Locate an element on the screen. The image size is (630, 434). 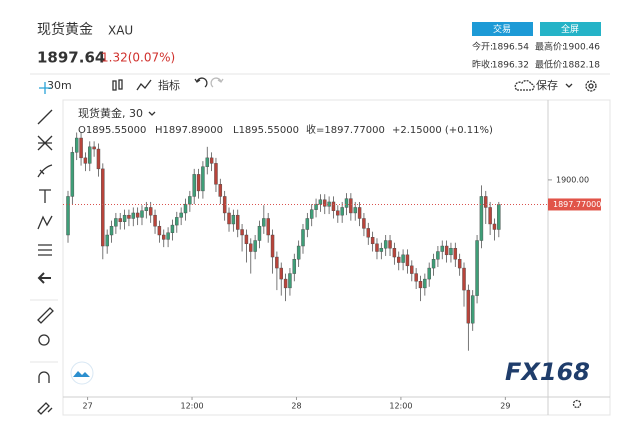
x-tick-label: 29 is located at coordinates (505, 406).